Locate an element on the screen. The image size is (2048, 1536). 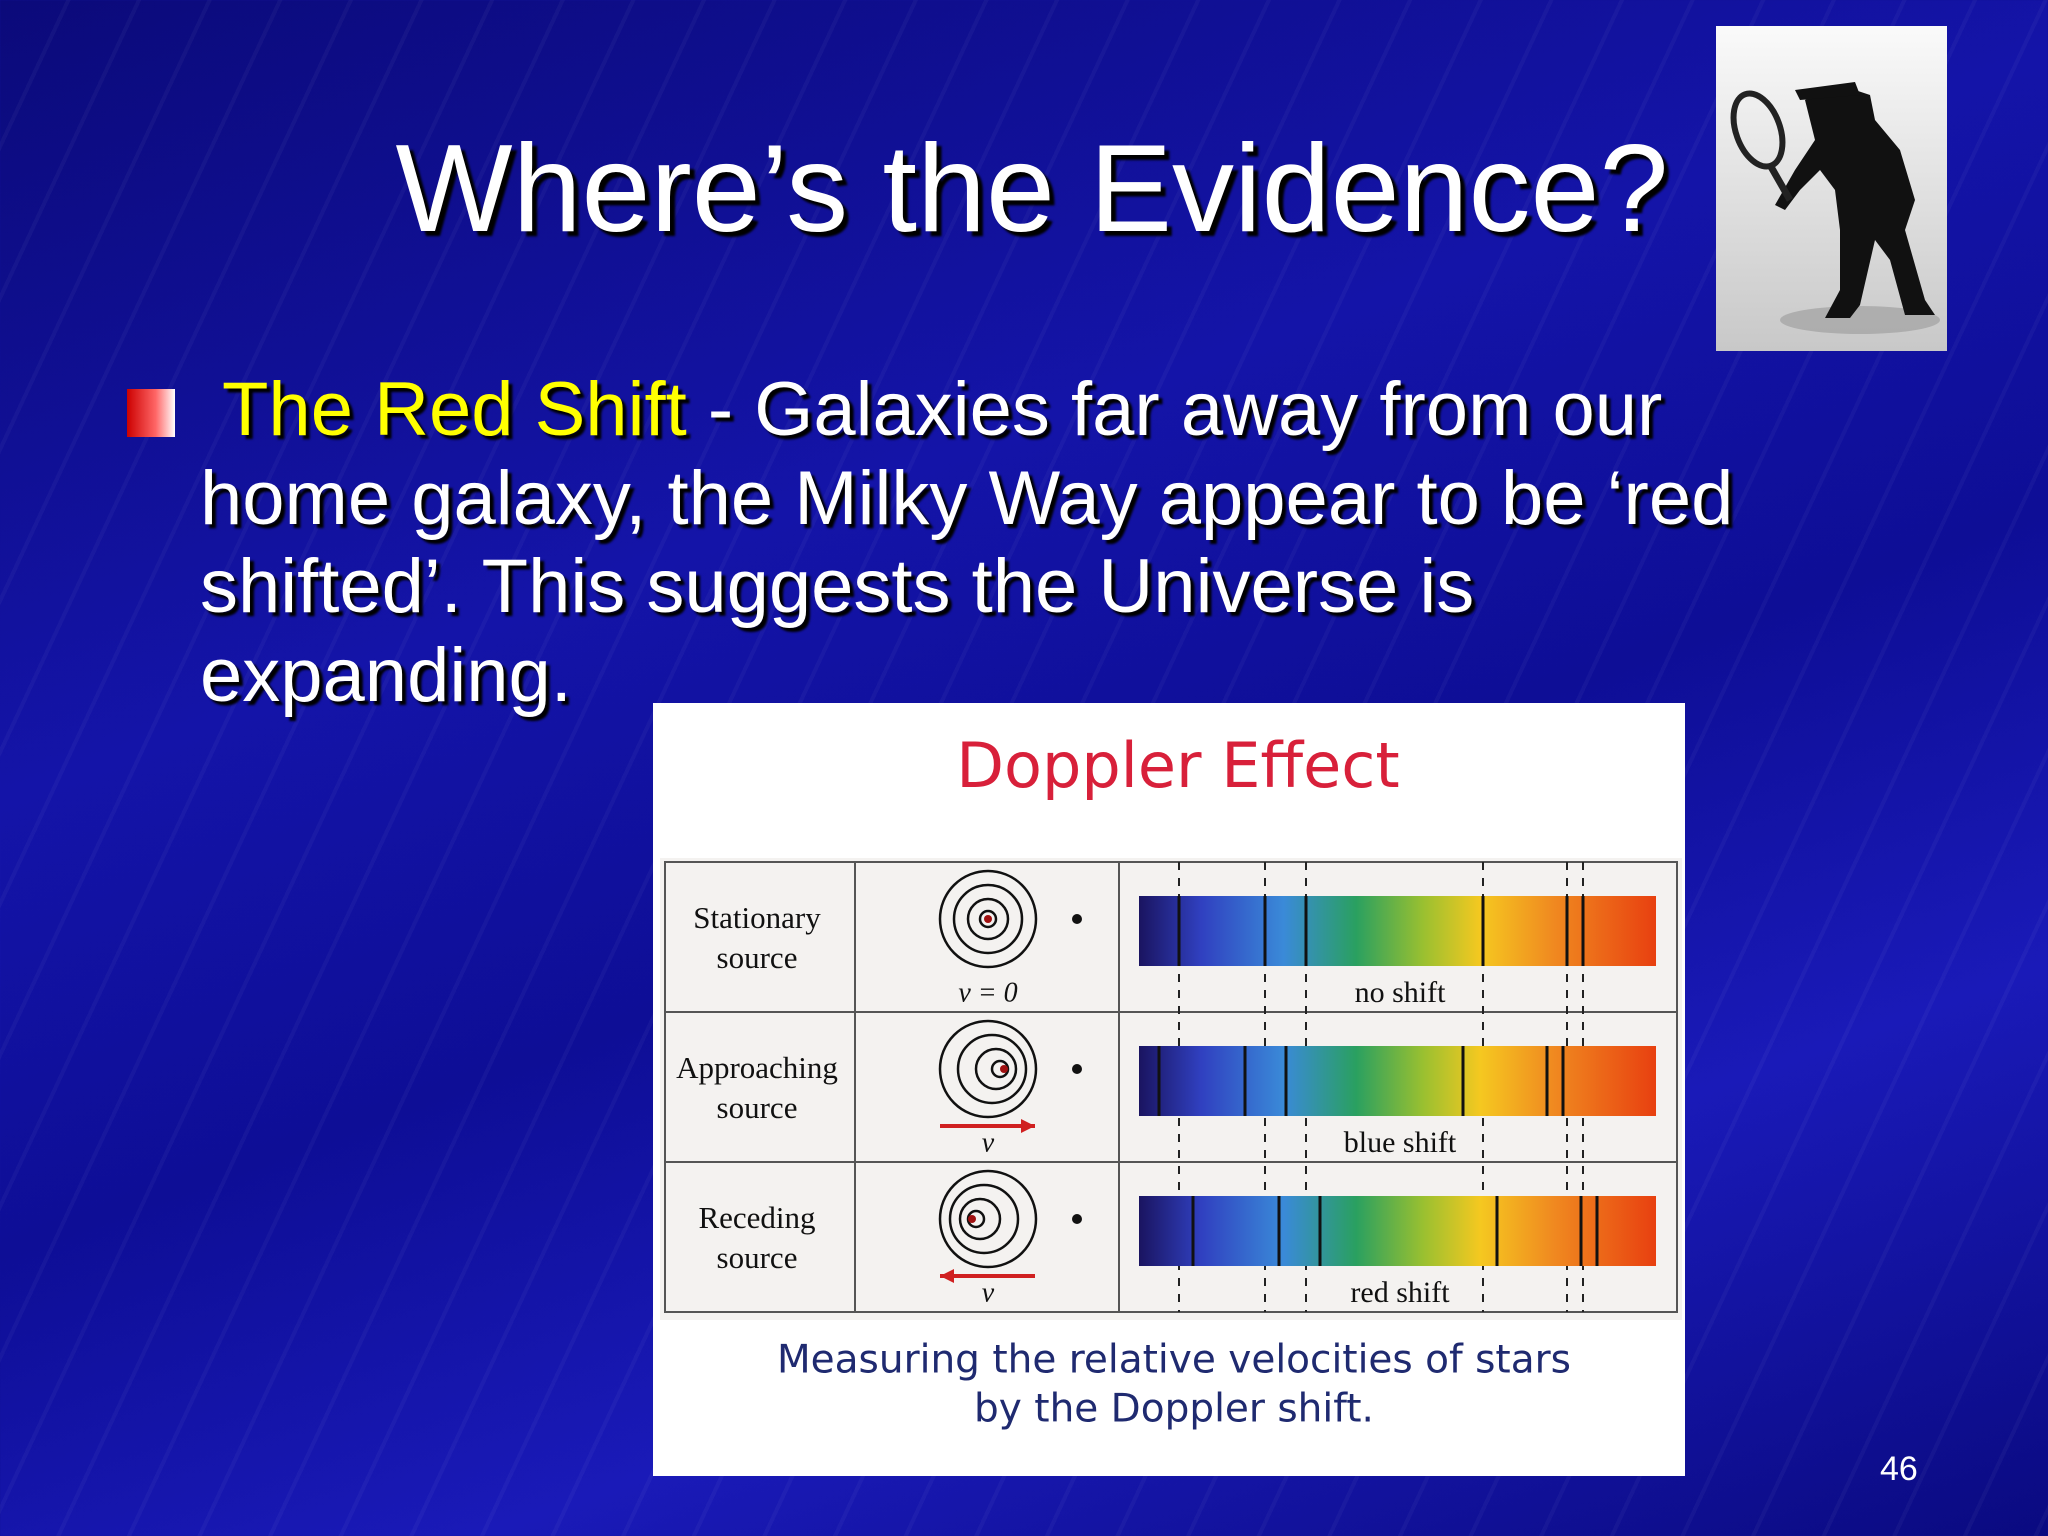
caption-line: by the Doppler shift. is located at coordinates (1174, 1409).